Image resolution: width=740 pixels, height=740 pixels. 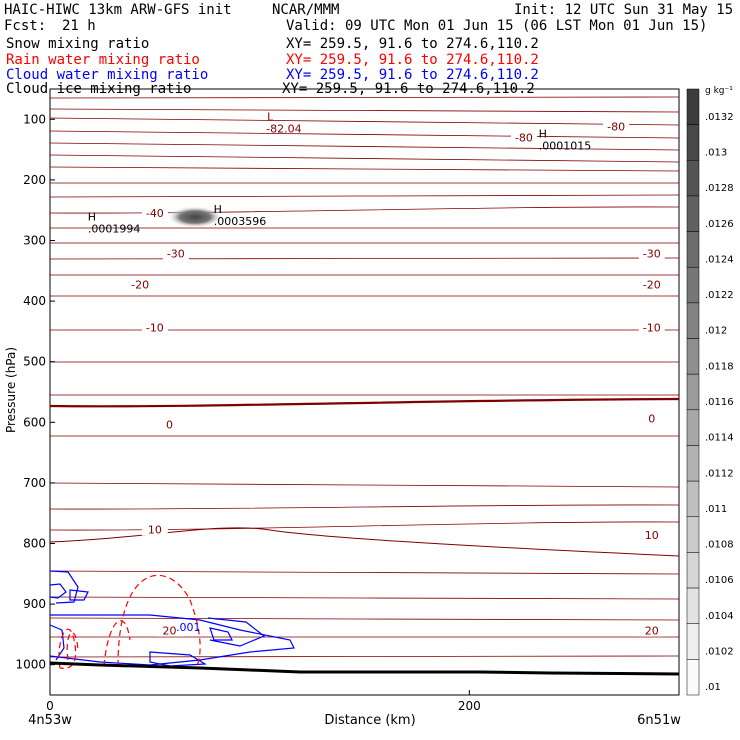 What do you see at coordinates (719, 545) in the screenshot?
I see `colorbar-label: .0108` at bounding box center [719, 545].